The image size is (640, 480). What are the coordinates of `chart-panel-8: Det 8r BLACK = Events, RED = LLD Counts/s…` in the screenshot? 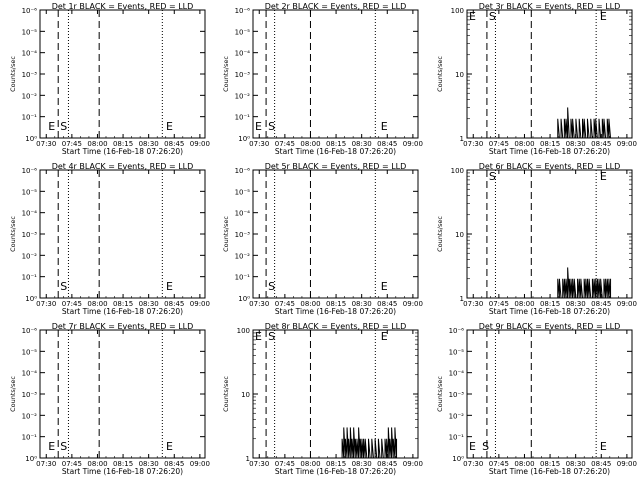 It's located at (322, 399).